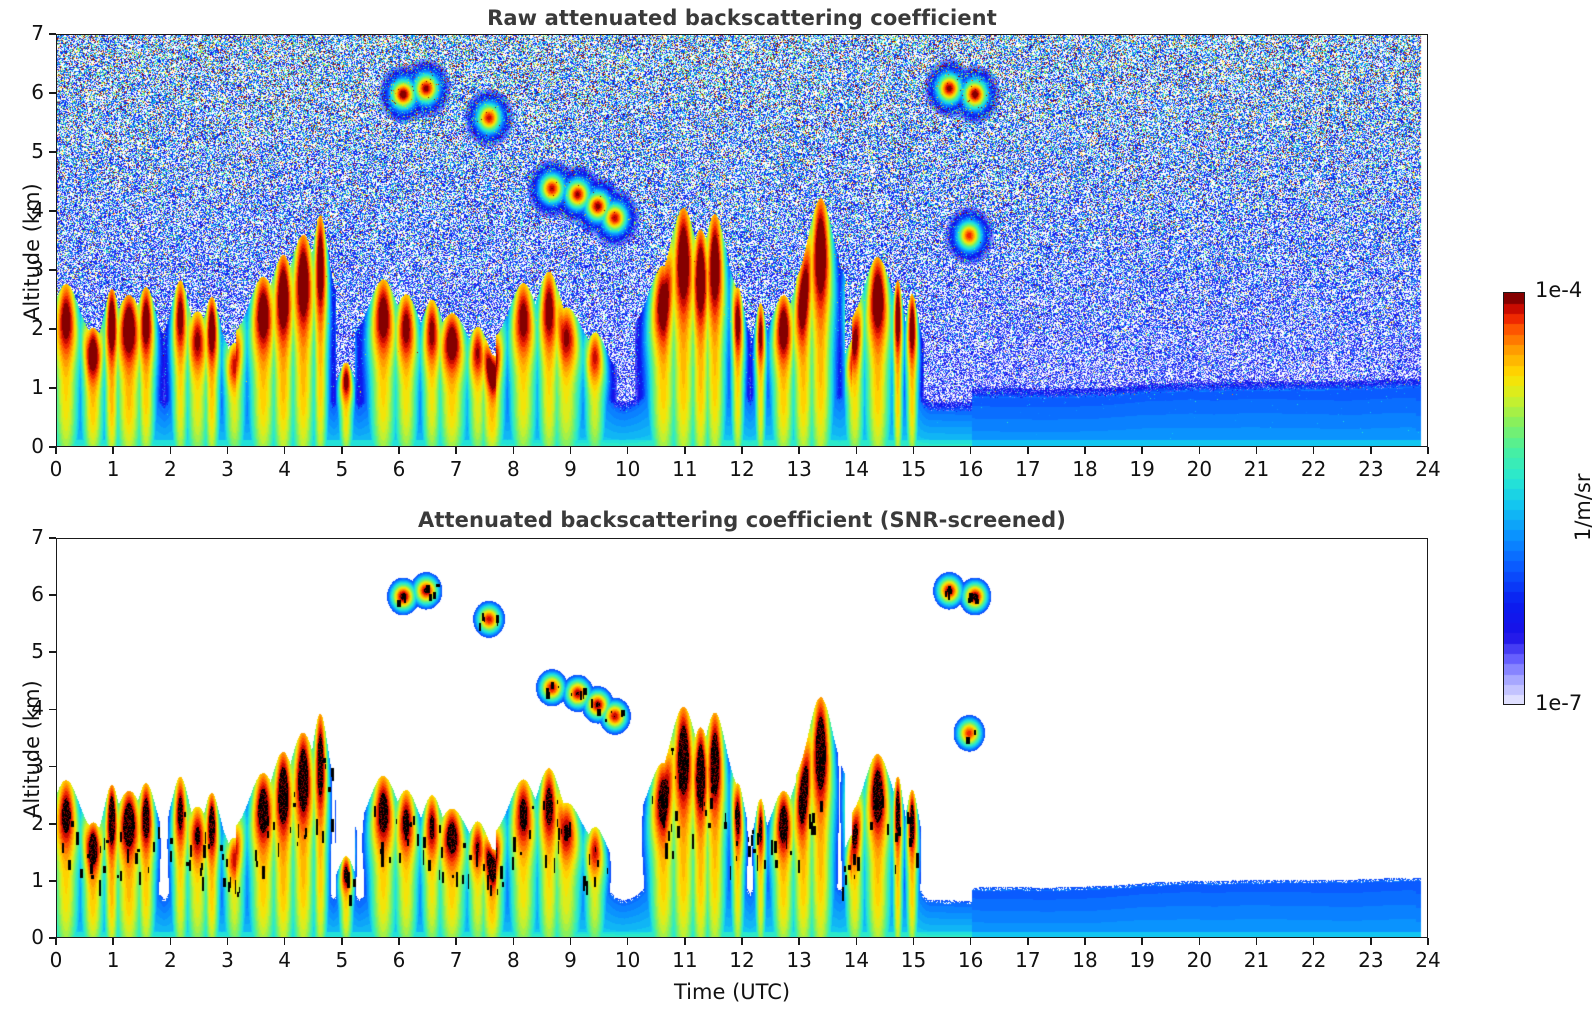 The height and width of the screenshot is (1020, 1595). Describe the element at coordinates (627, 960) in the screenshot. I see `x-tick-label: 10` at that location.